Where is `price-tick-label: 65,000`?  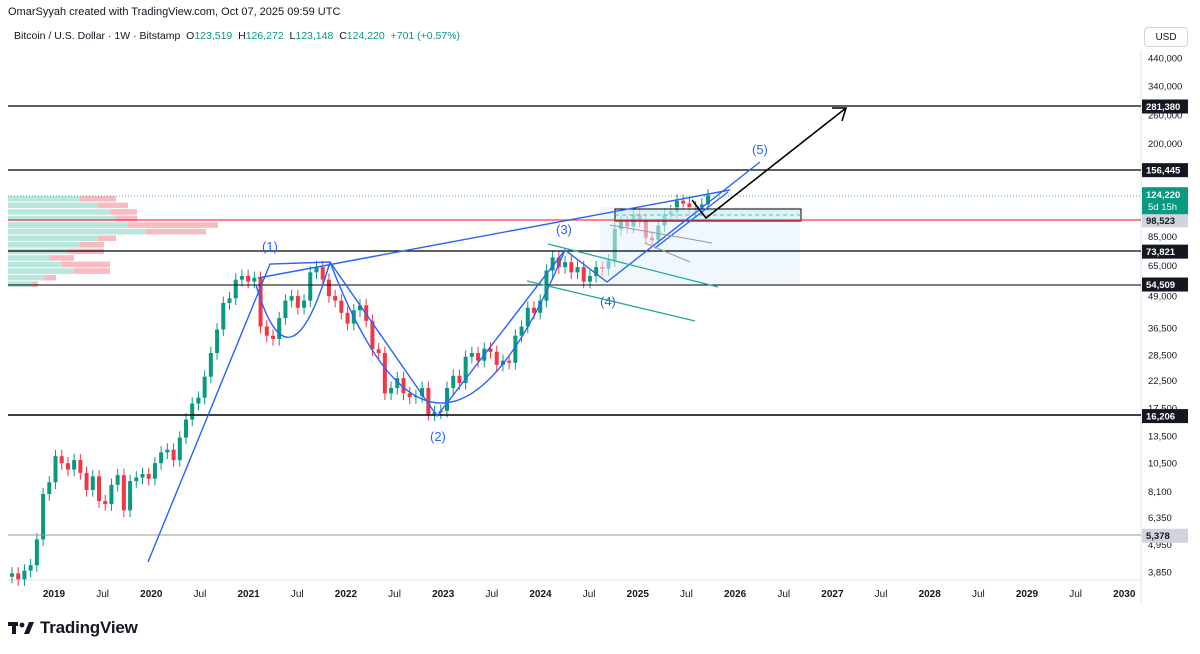
price-tick-label: 65,000 is located at coordinates (1162, 266).